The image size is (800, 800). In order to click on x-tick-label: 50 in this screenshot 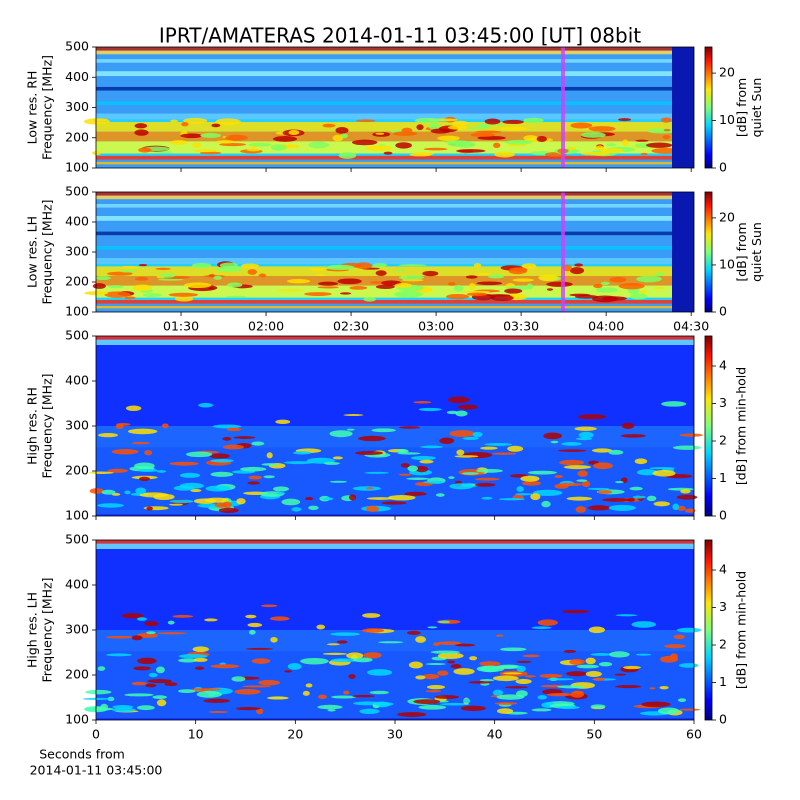, I will do `click(594, 734)`.